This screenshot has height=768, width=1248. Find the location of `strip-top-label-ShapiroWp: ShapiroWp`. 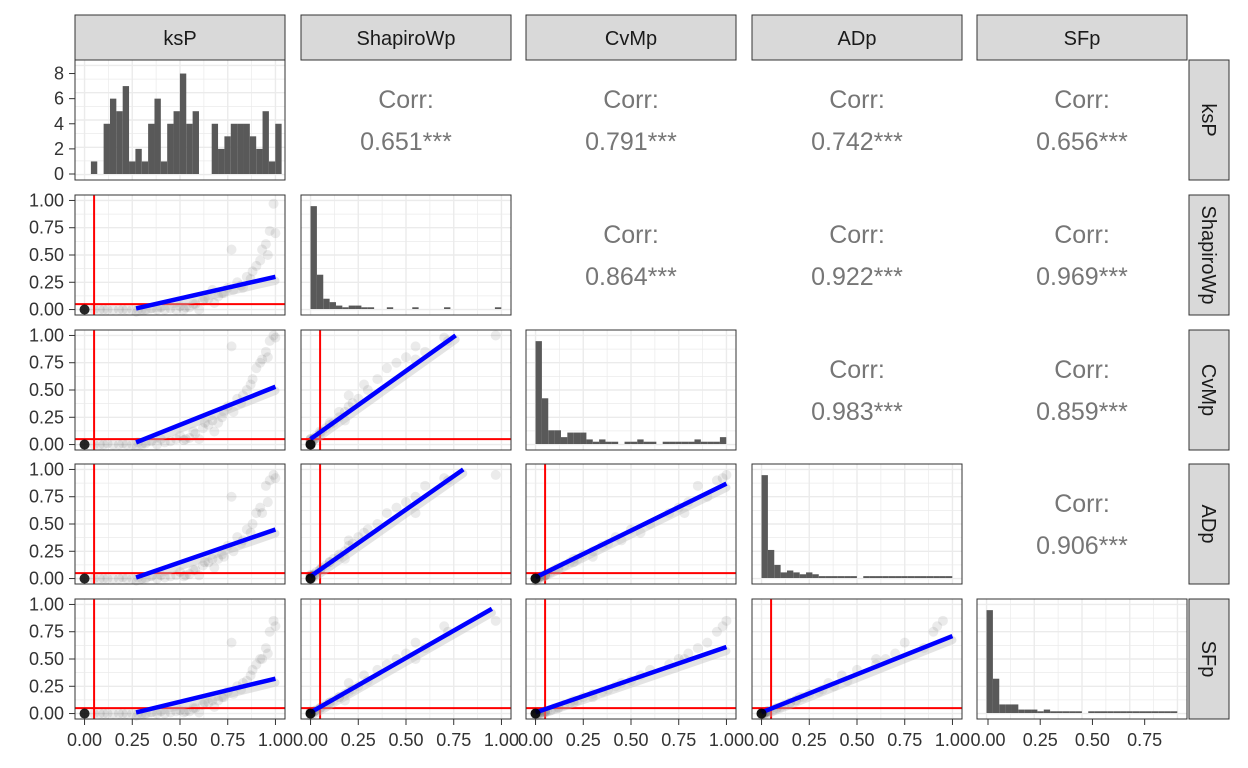

strip-top-label-ShapiroWp: ShapiroWp is located at coordinates (406, 39).